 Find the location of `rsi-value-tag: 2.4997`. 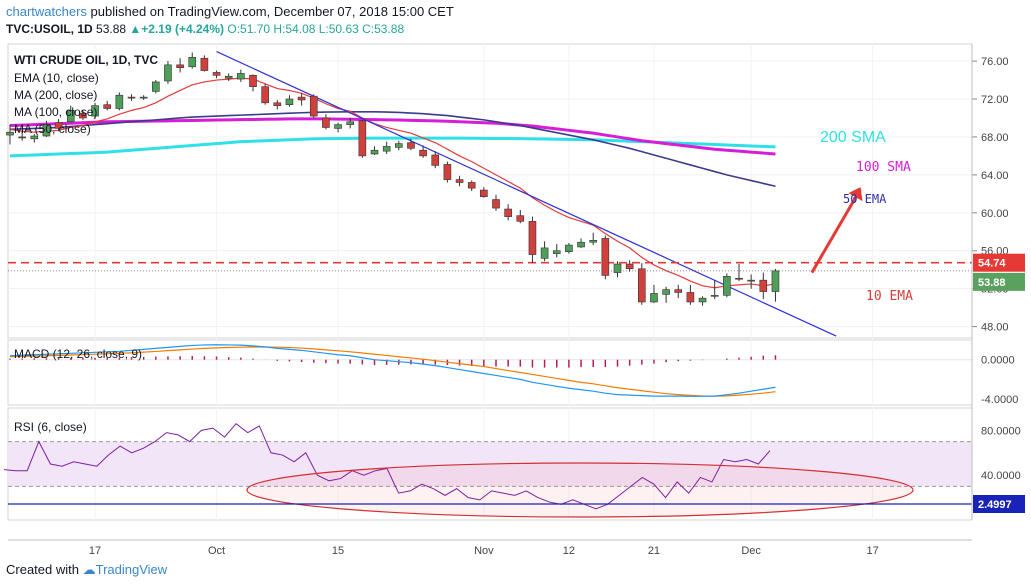

rsi-value-tag: 2.4997 is located at coordinates (995, 505).